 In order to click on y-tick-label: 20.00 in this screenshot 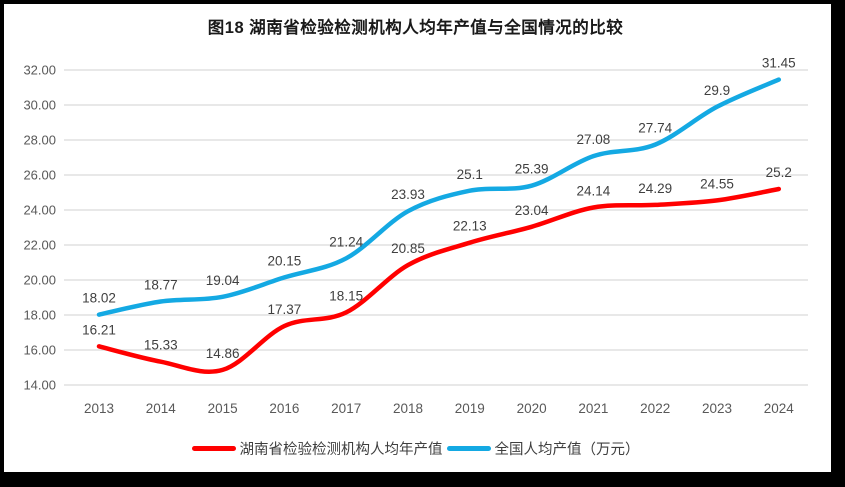, I will do `click(39, 280)`.